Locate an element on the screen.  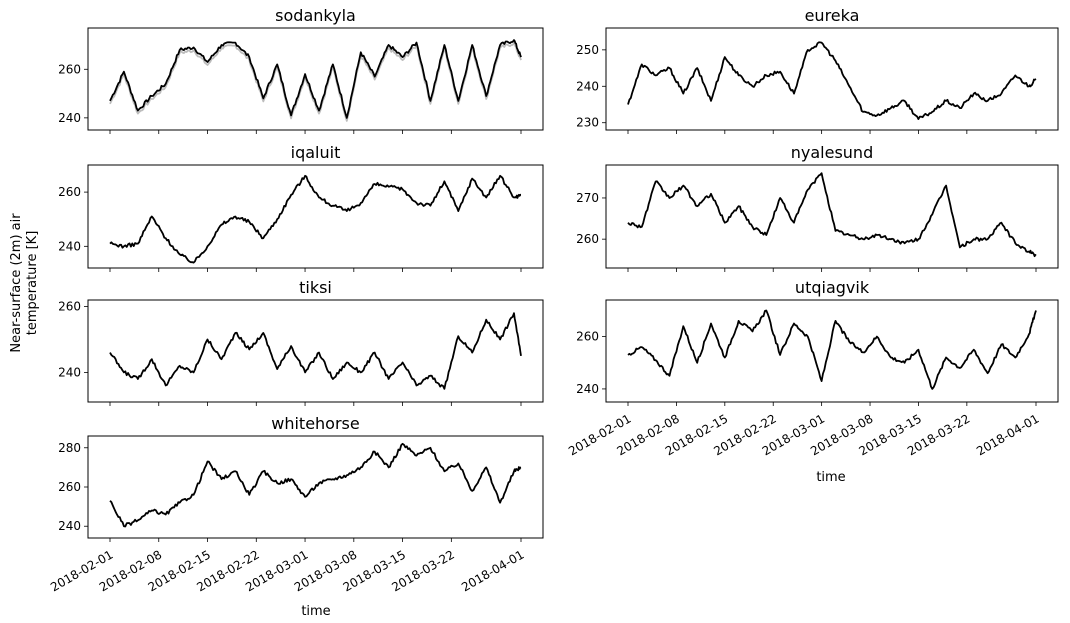
y-tick-label: 230 is located at coordinates (587, 123).